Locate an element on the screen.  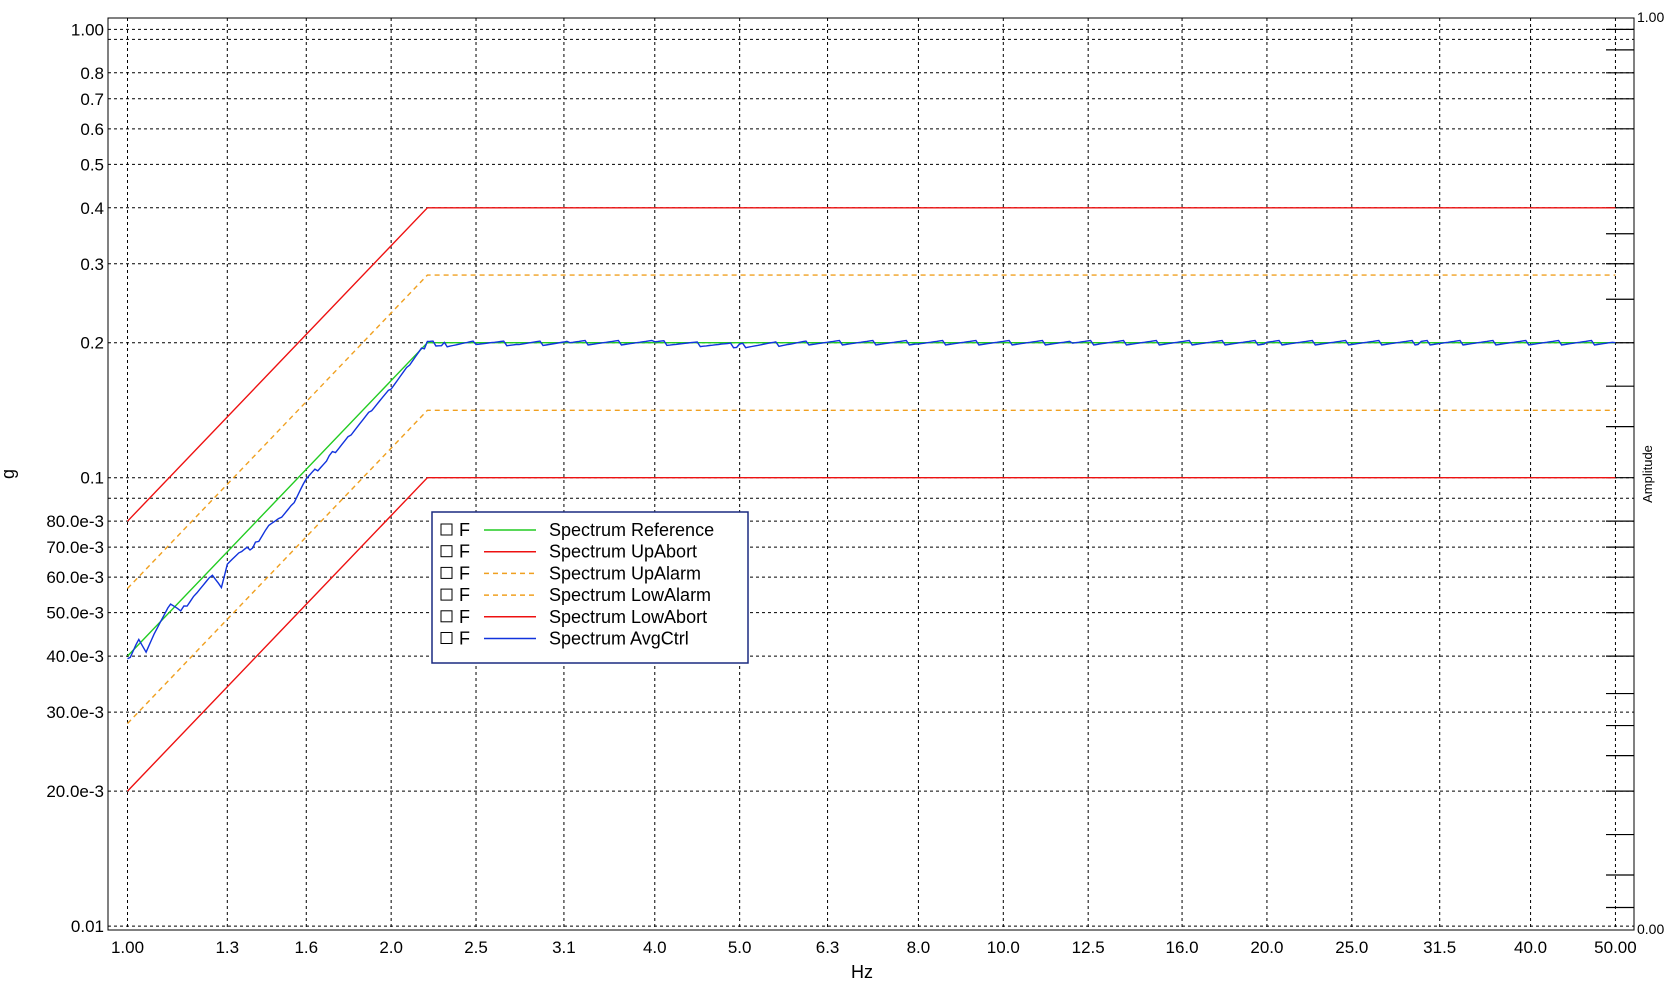
y-tick-label: 50.0e-3 is located at coordinates (75, 613).